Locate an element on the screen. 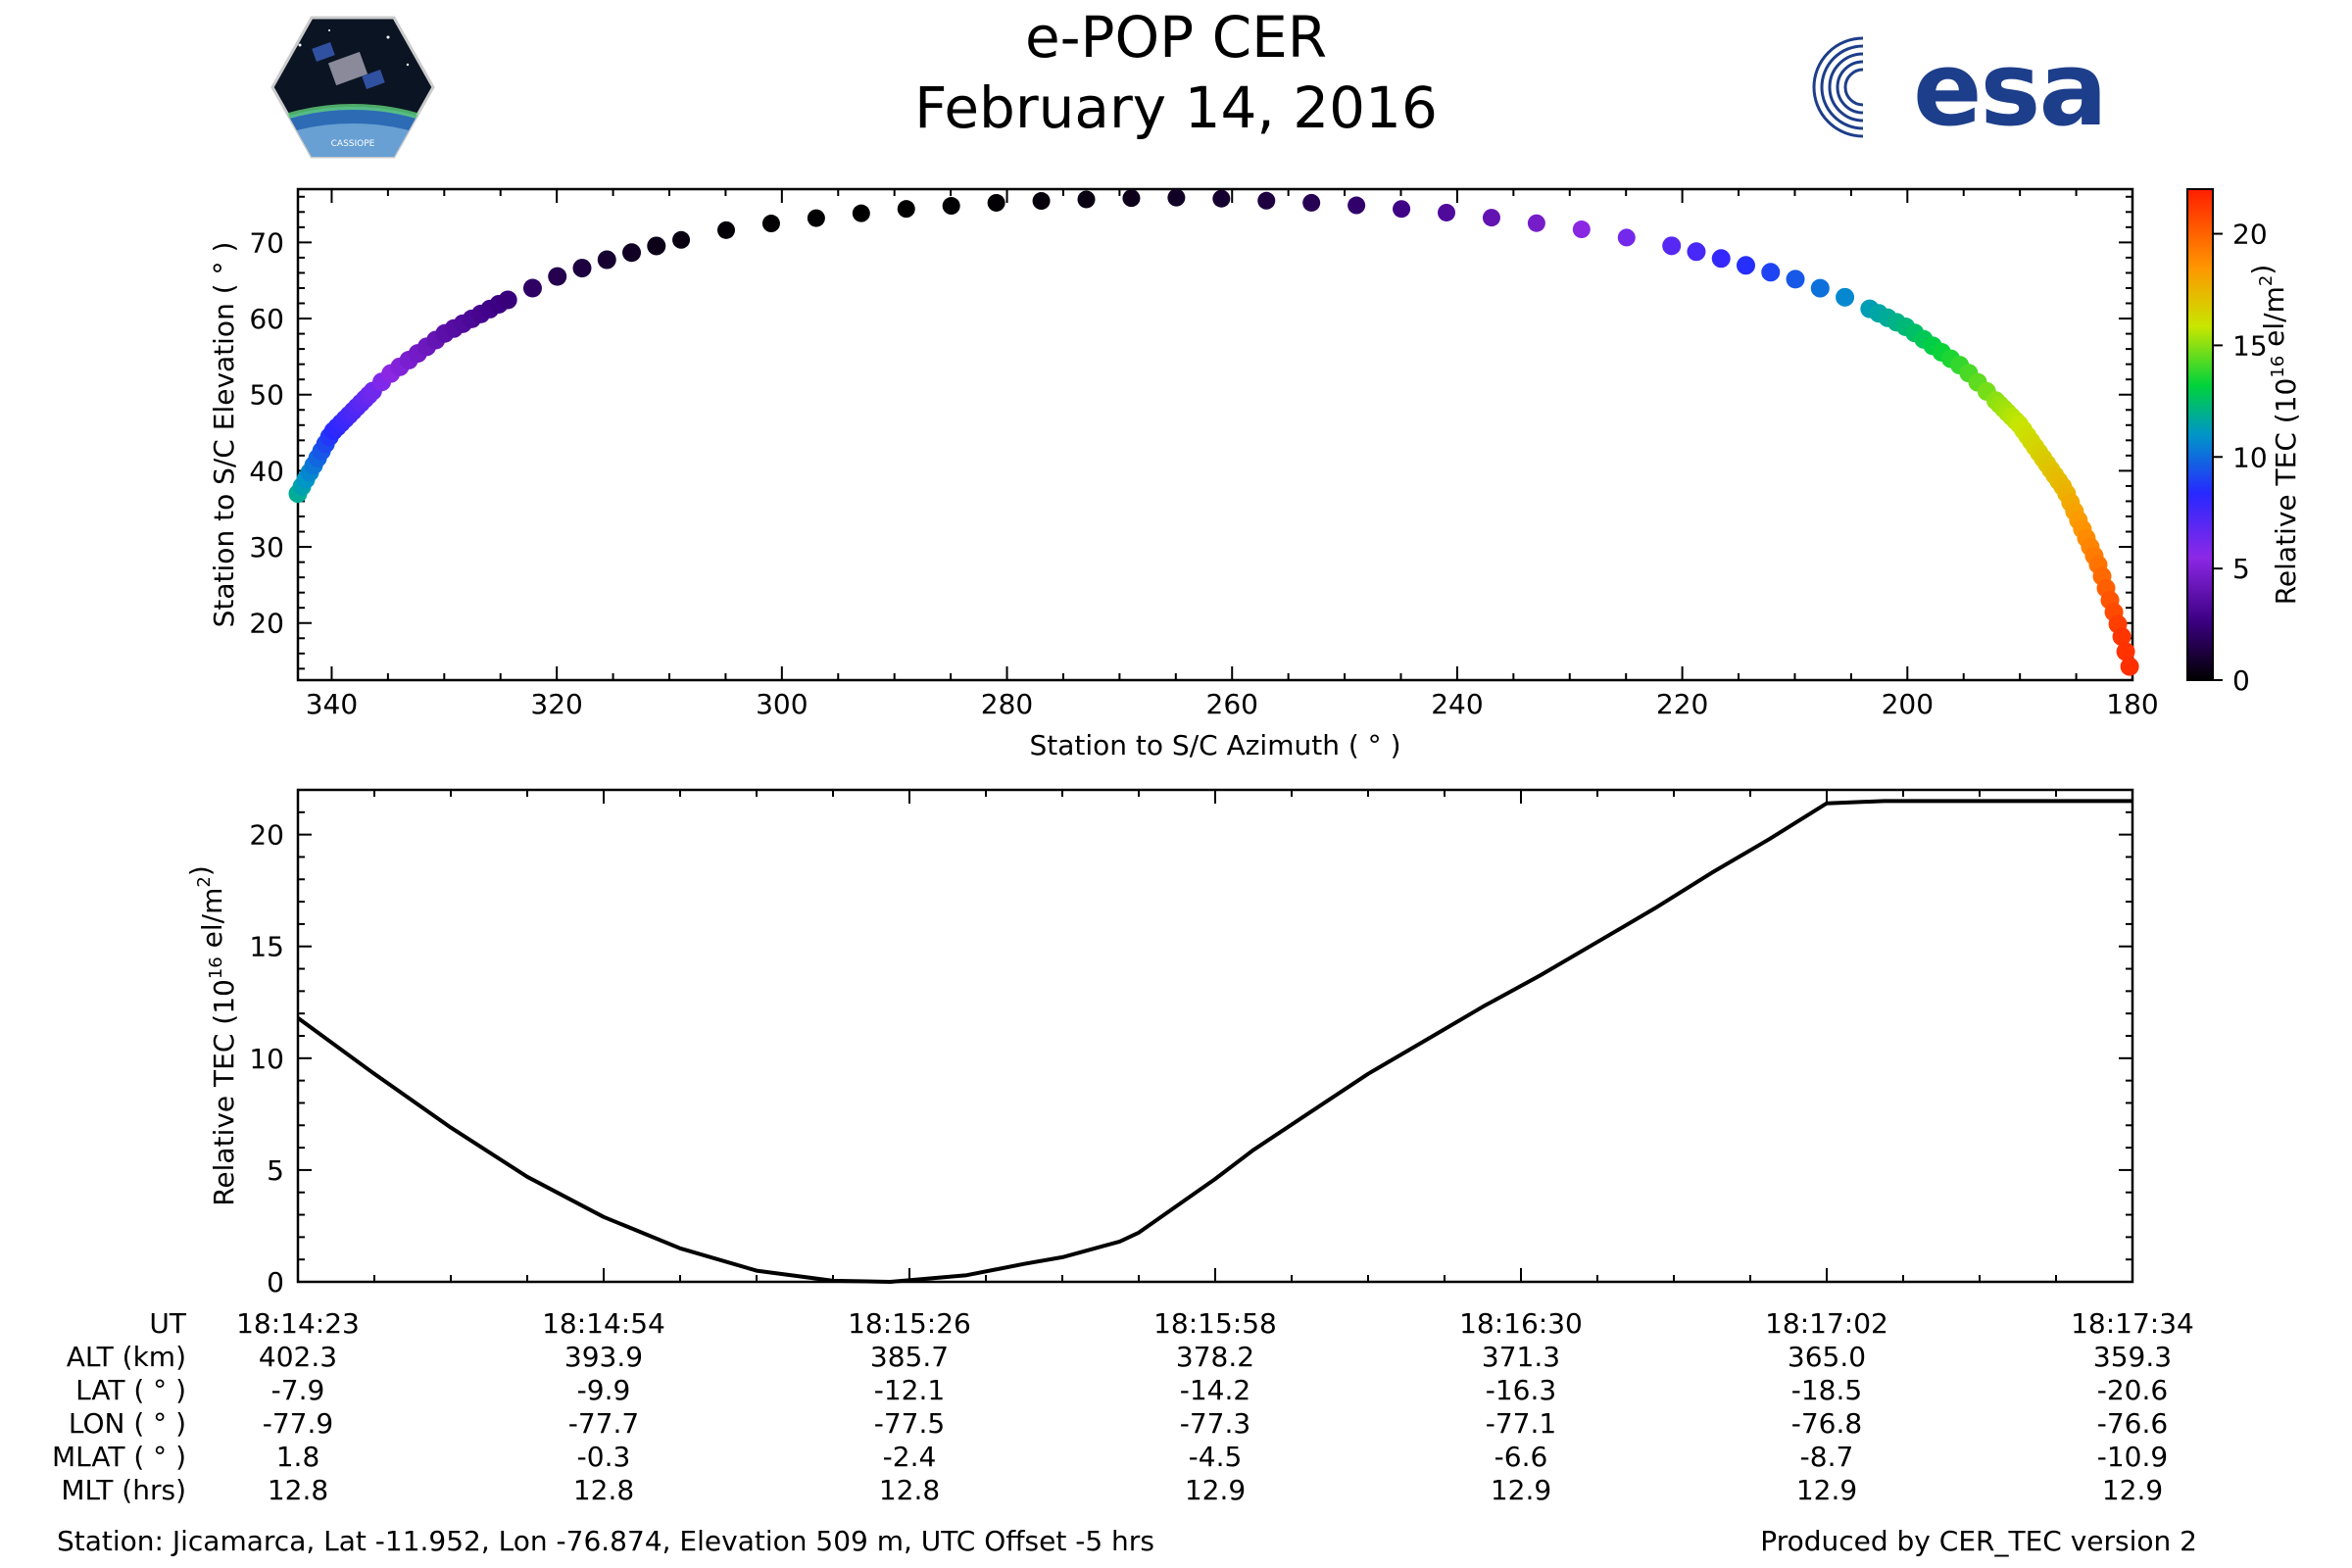 This screenshot has height=1568, width=2352. y-tick-label: 70 is located at coordinates (266, 242).